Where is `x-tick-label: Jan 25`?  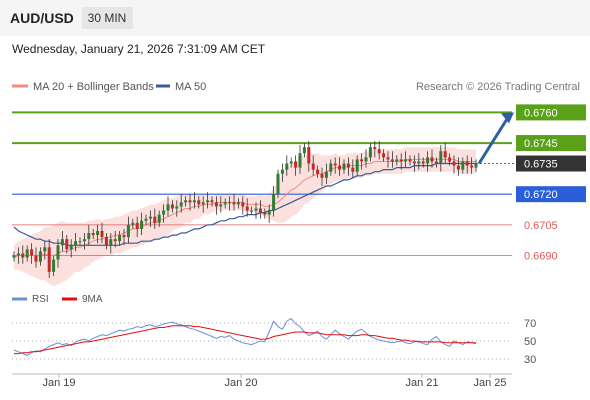
x-tick-label: Jan 25 is located at coordinates (489, 383).